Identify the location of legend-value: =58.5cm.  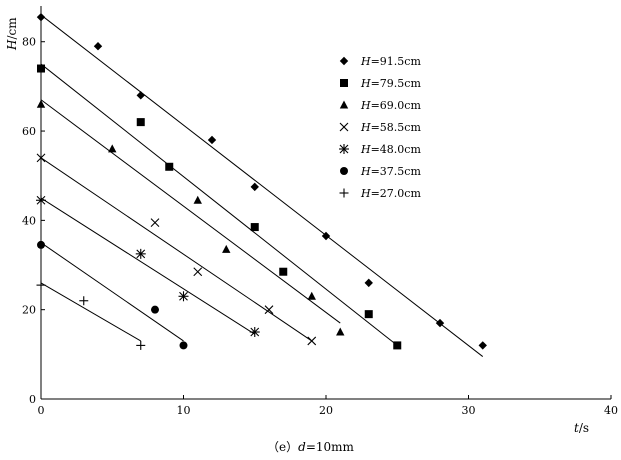
(396, 127).